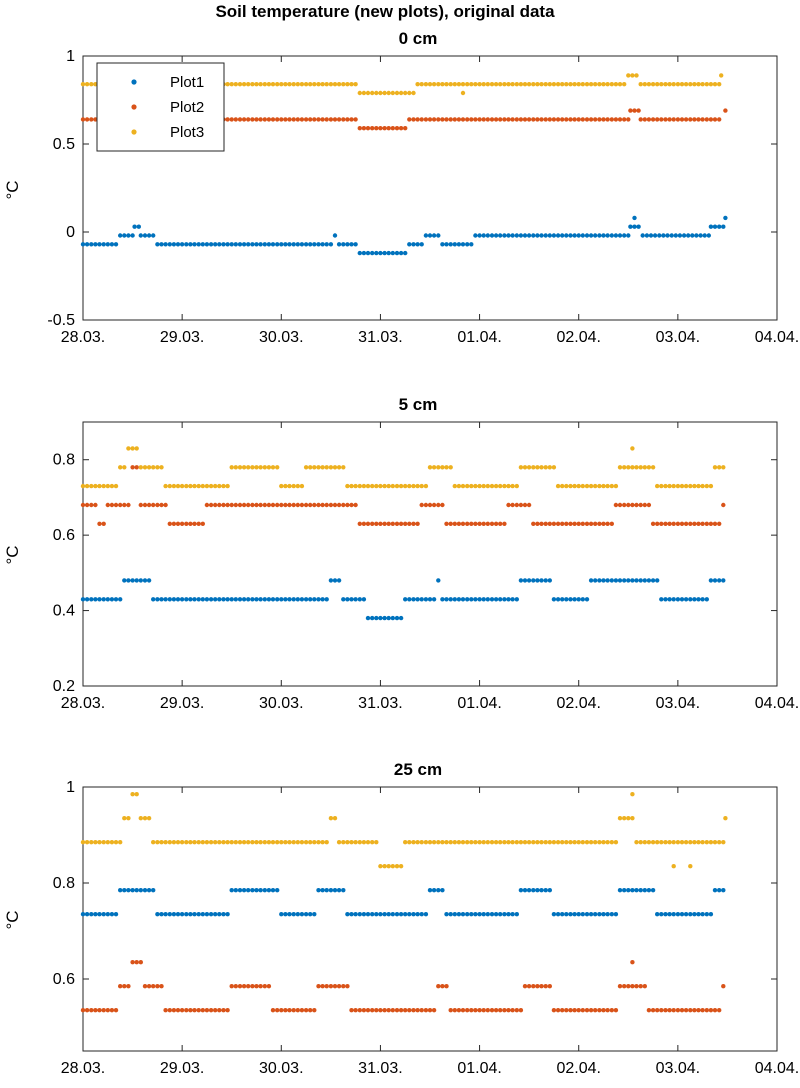 This screenshot has width=800, height=1088. What do you see at coordinates (70, 232) in the screenshot?
I see `y-tick-label: 0` at bounding box center [70, 232].